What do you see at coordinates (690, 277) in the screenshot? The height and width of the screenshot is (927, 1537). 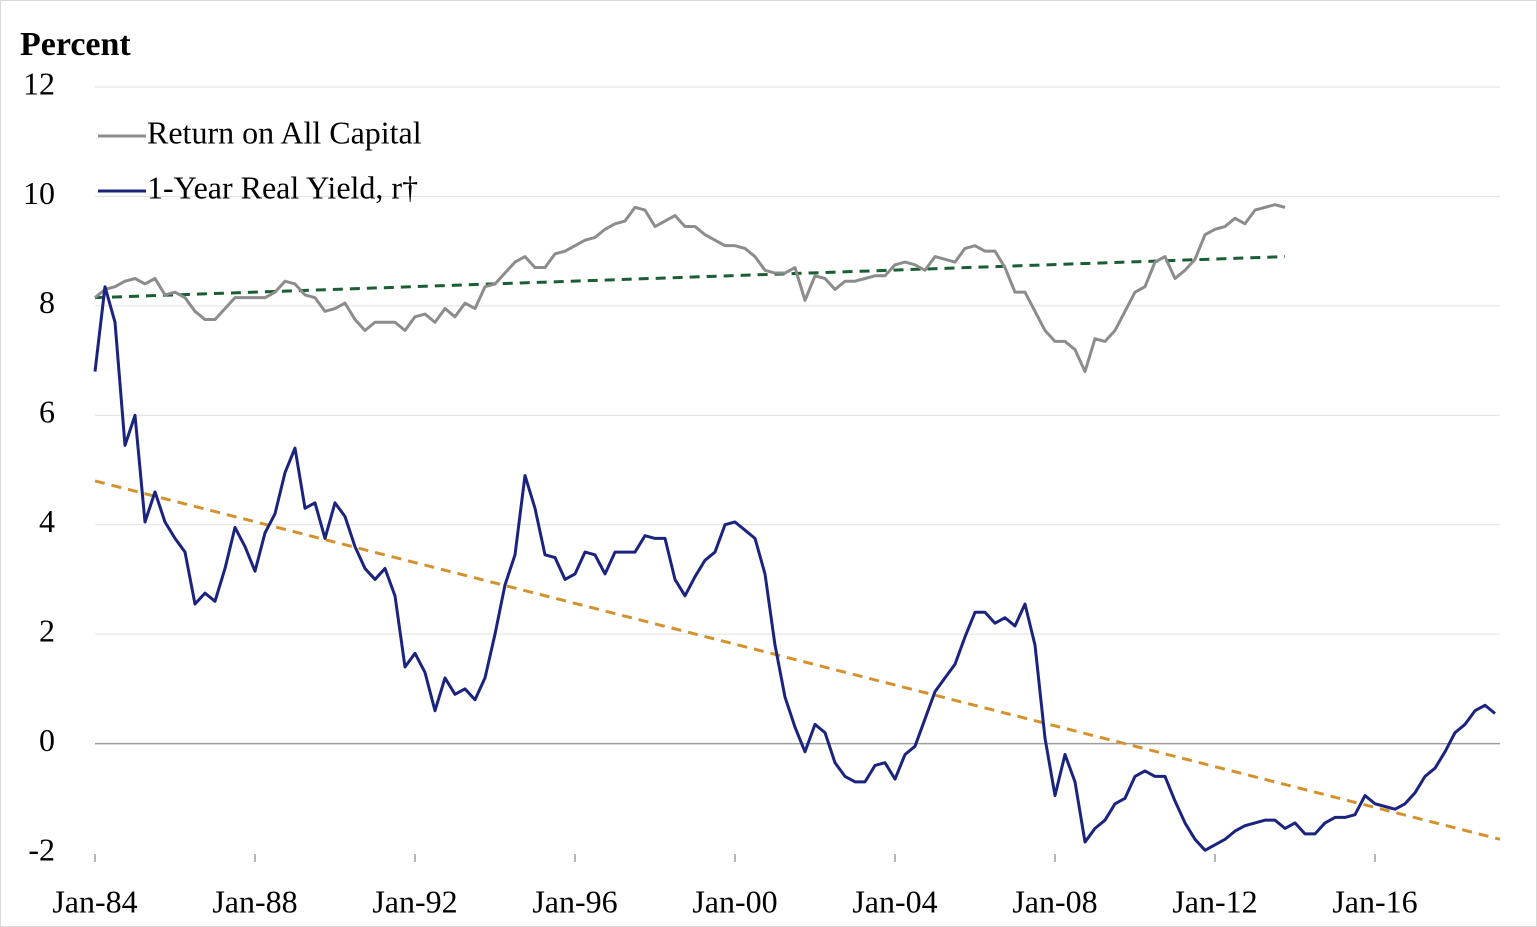 I see `trend-line` at bounding box center [690, 277].